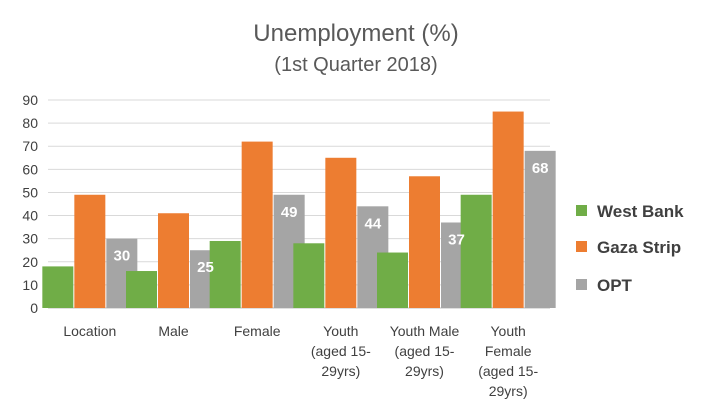  What do you see at coordinates (30, 146) in the screenshot?
I see `y-tick-label: 70` at bounding box center [30, 146].